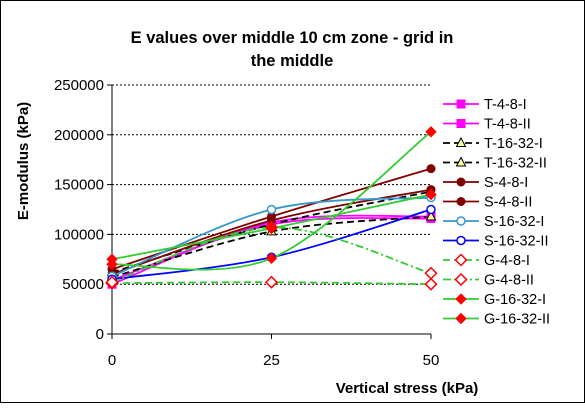  I want to click on y-tick-label: 100000, so click(79, 234).